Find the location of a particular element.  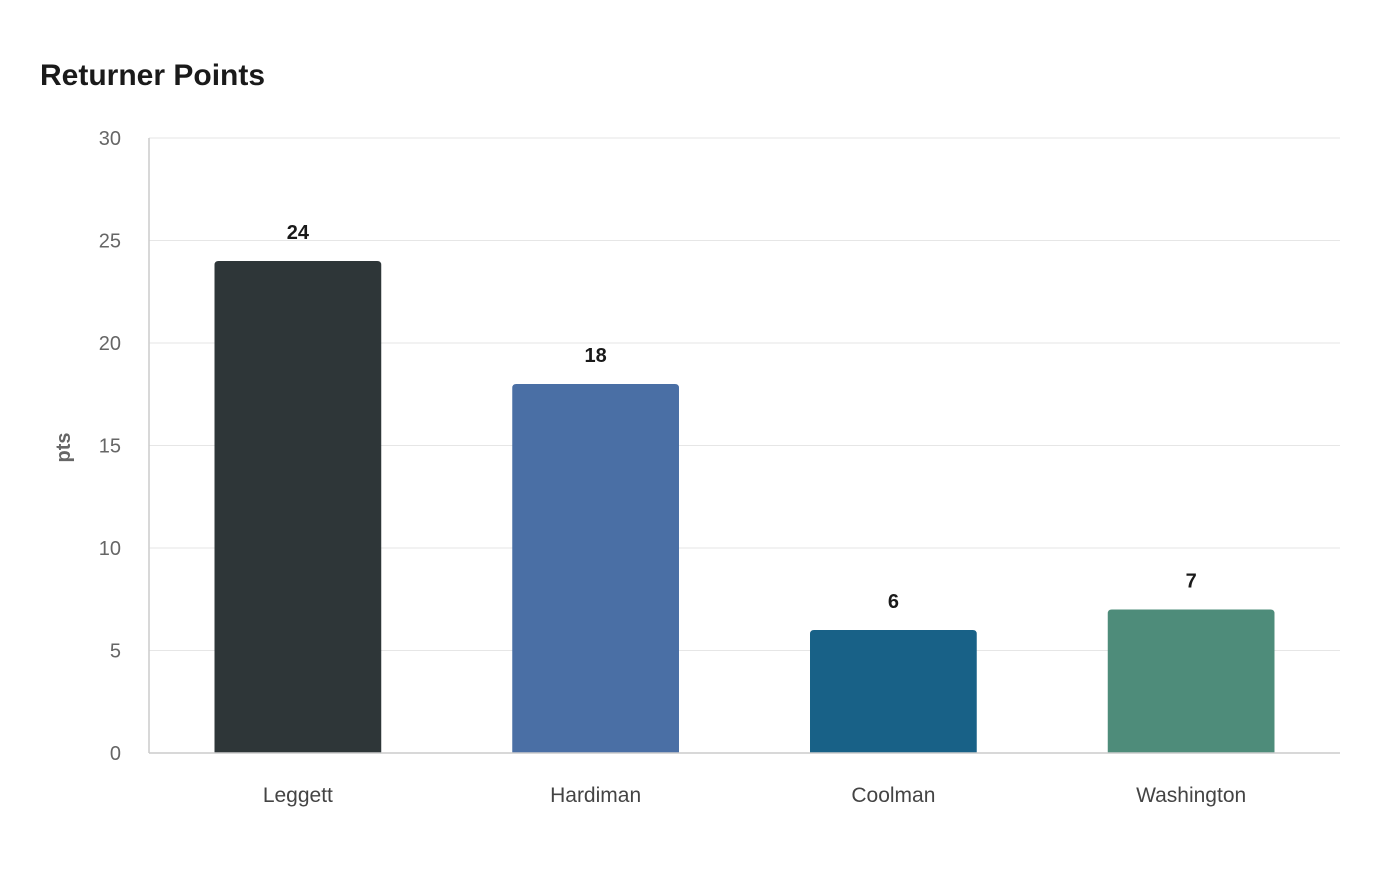

y-axis-title: pts is located at coordinates (64, 448).